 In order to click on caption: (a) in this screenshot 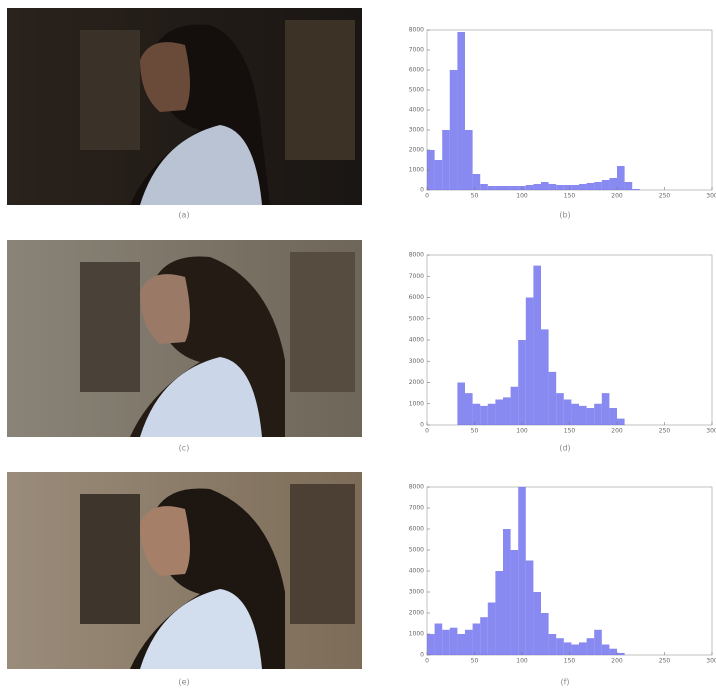, I will do `click(183, 215)`.